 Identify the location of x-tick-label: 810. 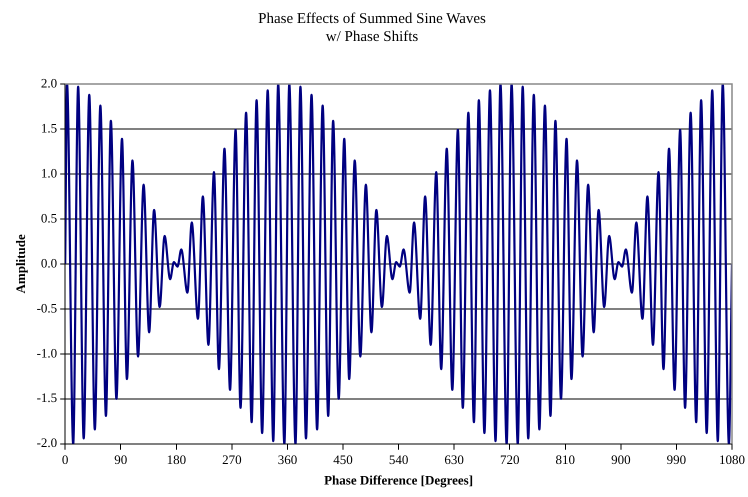
(566, 460).